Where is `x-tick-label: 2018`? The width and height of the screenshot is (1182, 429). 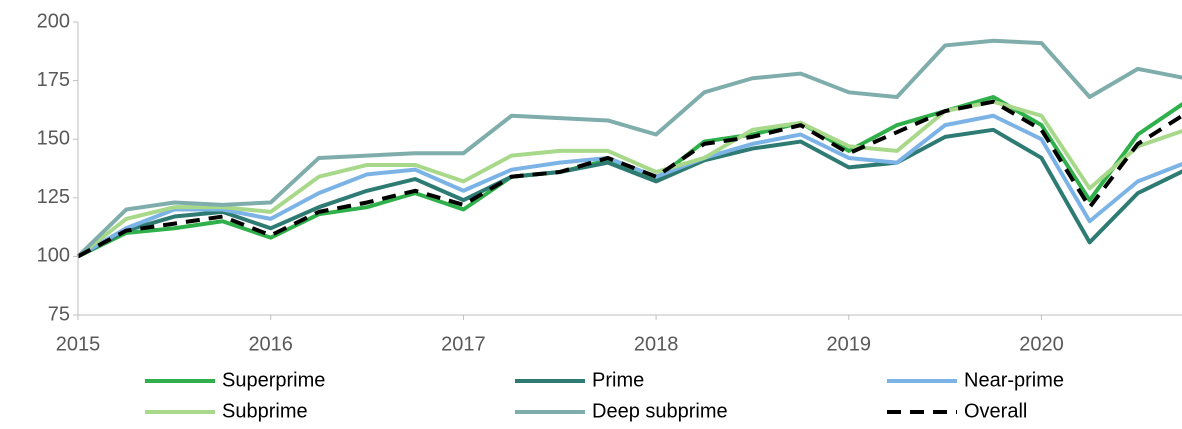 x-tick-label: 2018 is located at coordinates (656, 344).